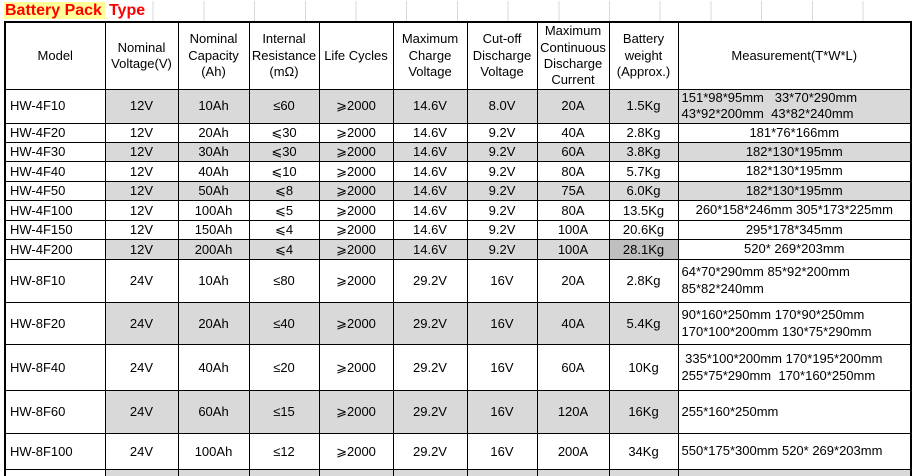  I want to click on cell-model: HW-8F20, so click(55, 324).